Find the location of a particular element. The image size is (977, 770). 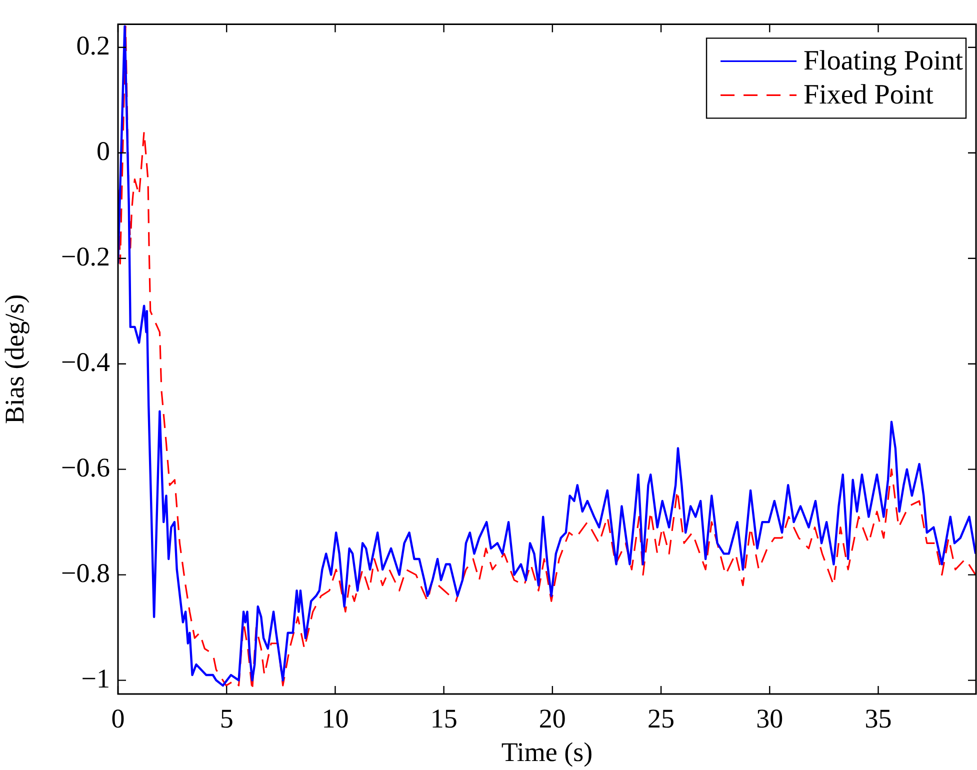

x-tick-label: 35 is located at coordinates (878, 718).